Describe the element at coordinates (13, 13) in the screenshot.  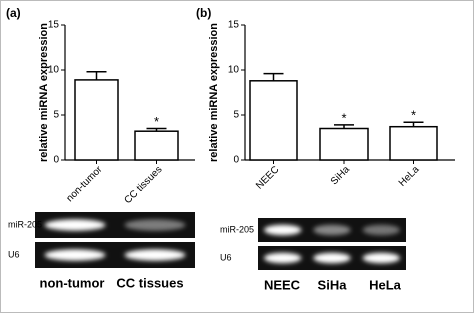
I see `panel-label: (a)` at that location.